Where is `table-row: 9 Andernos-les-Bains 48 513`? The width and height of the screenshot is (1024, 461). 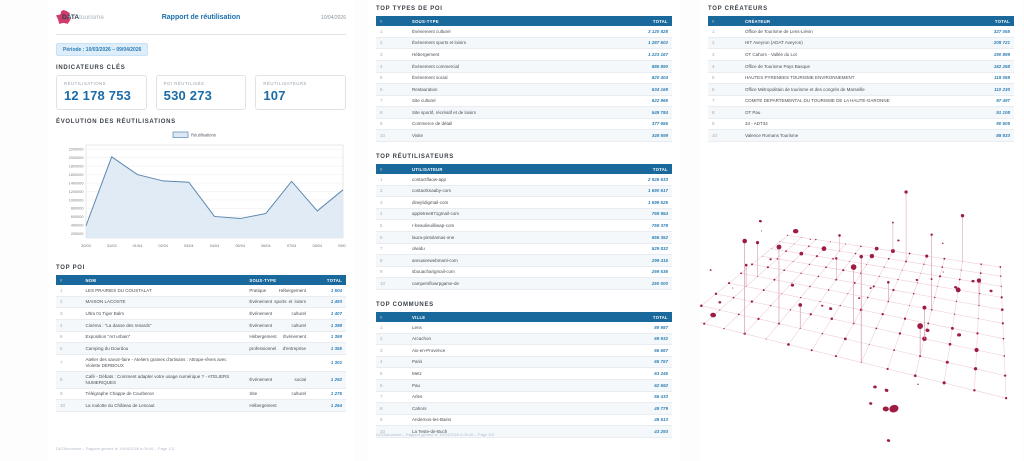 table-row: 9 Andernos-les-Bains 48 513 is located at coordinates (524, 420).